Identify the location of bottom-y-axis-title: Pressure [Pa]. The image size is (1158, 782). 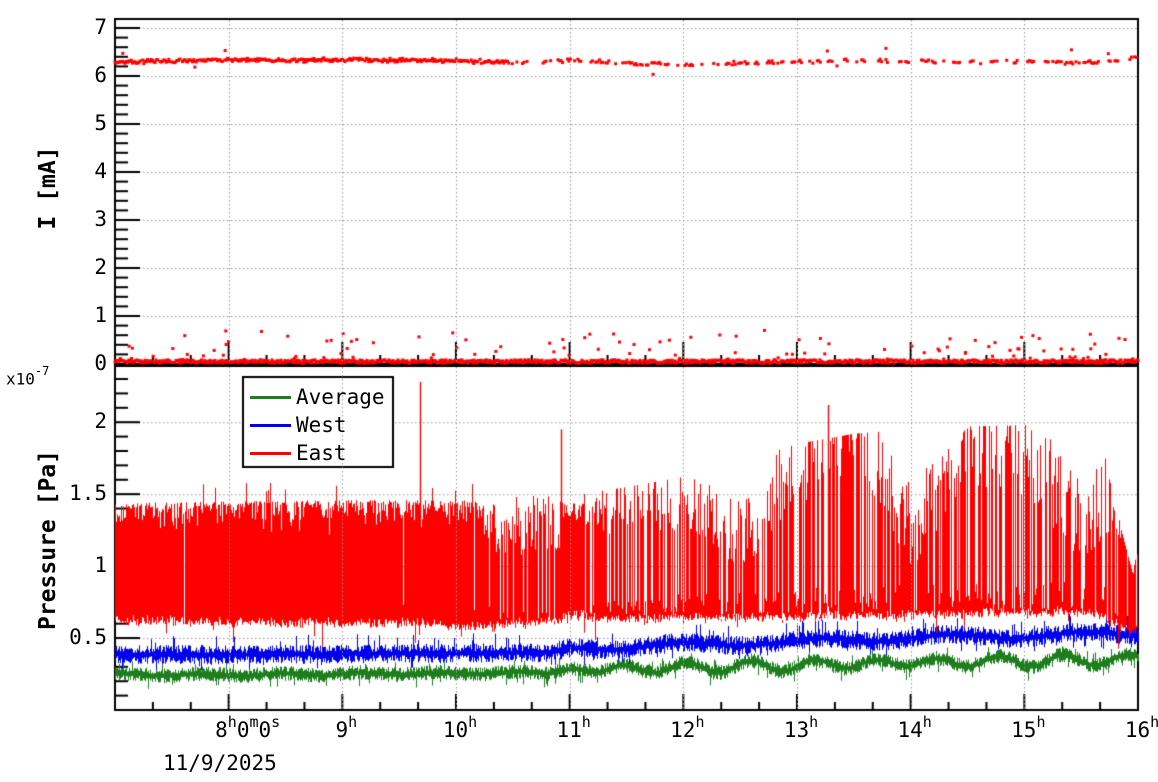
(48, 540).